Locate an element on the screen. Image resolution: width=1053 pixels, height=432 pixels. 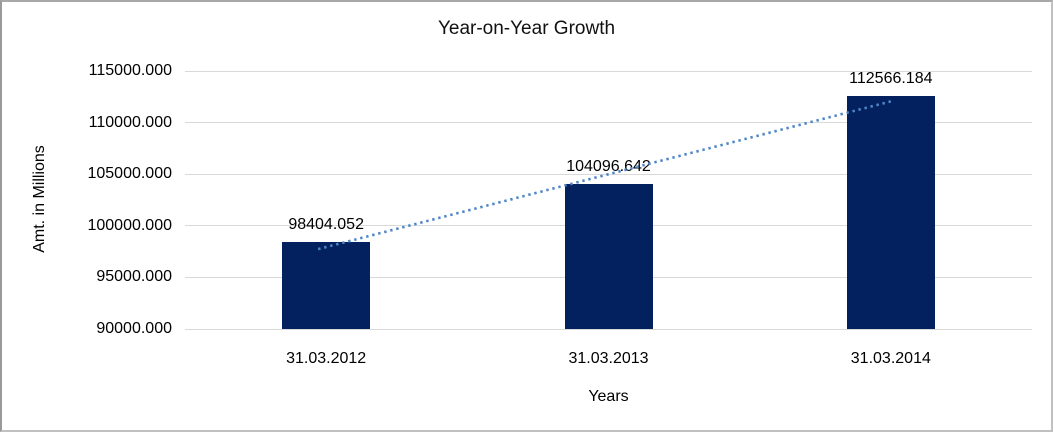
bar-value-label: 98404.052 is located at coordinates (326, 225).